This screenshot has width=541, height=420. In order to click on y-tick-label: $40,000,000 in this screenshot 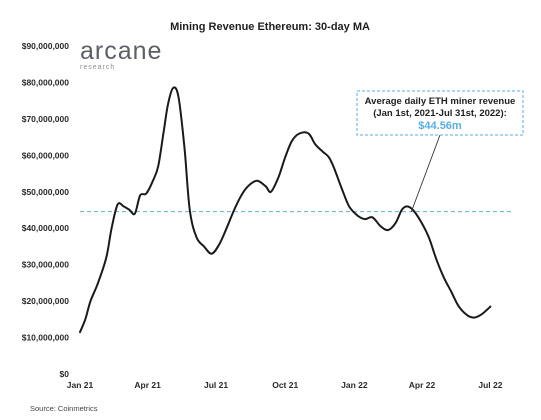, I will do `click(46, 228)`.